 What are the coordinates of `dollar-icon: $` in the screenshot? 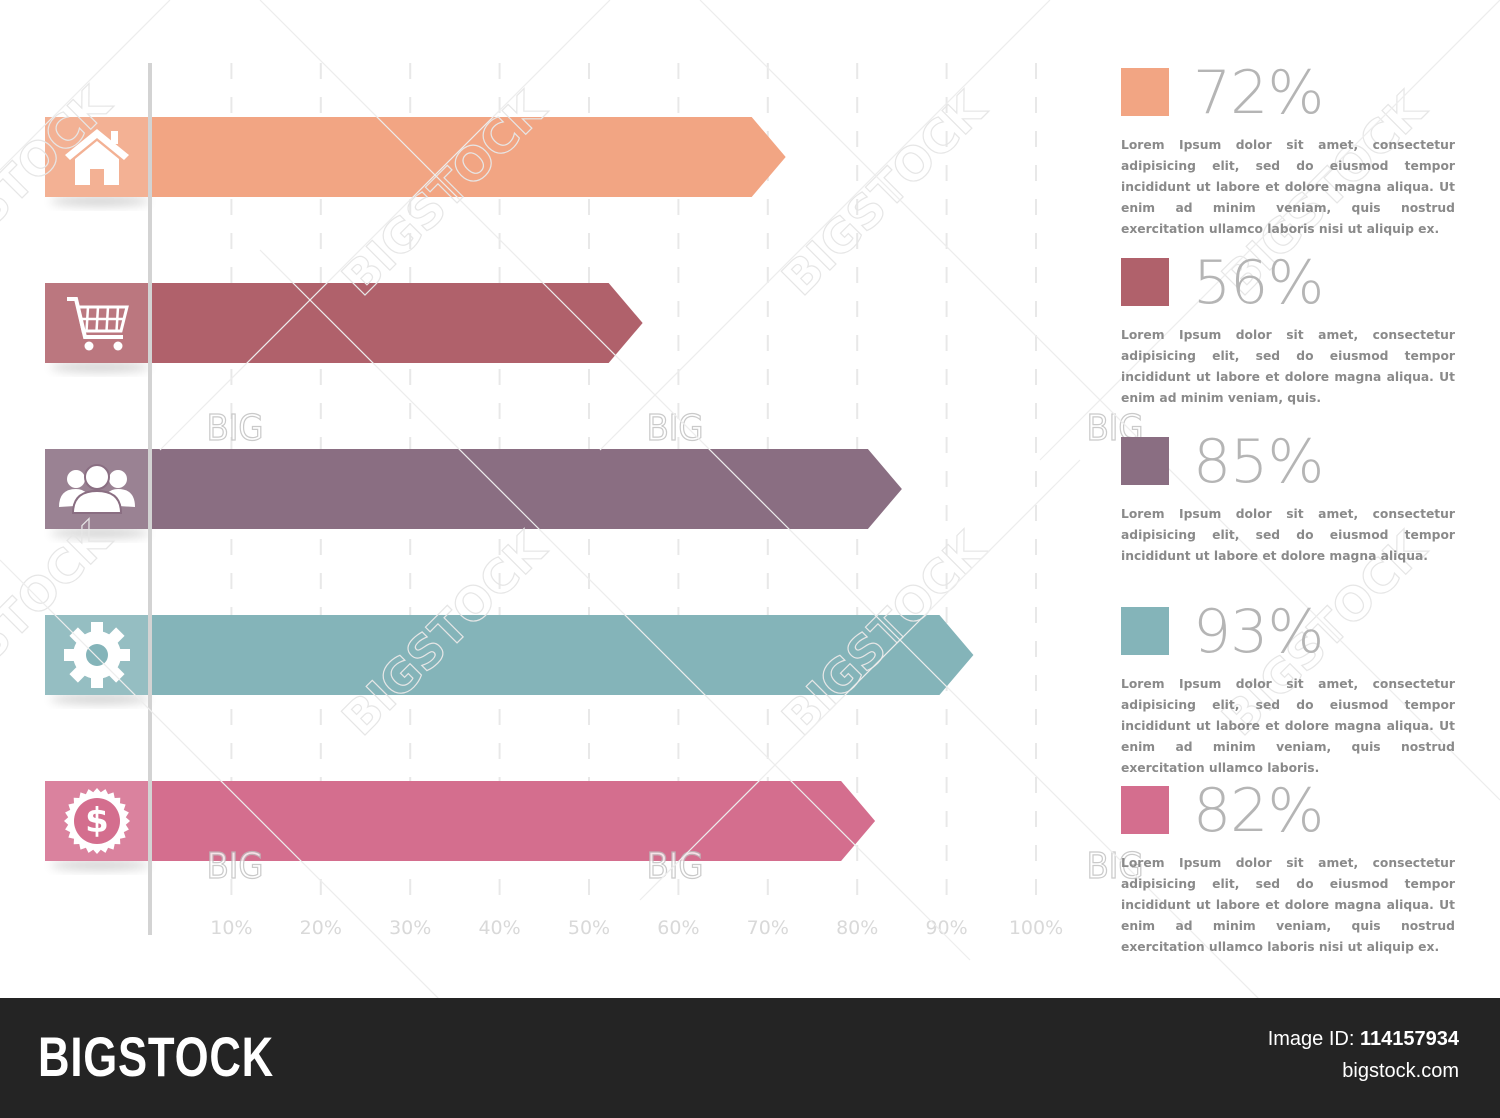 It's located at (97, 821).